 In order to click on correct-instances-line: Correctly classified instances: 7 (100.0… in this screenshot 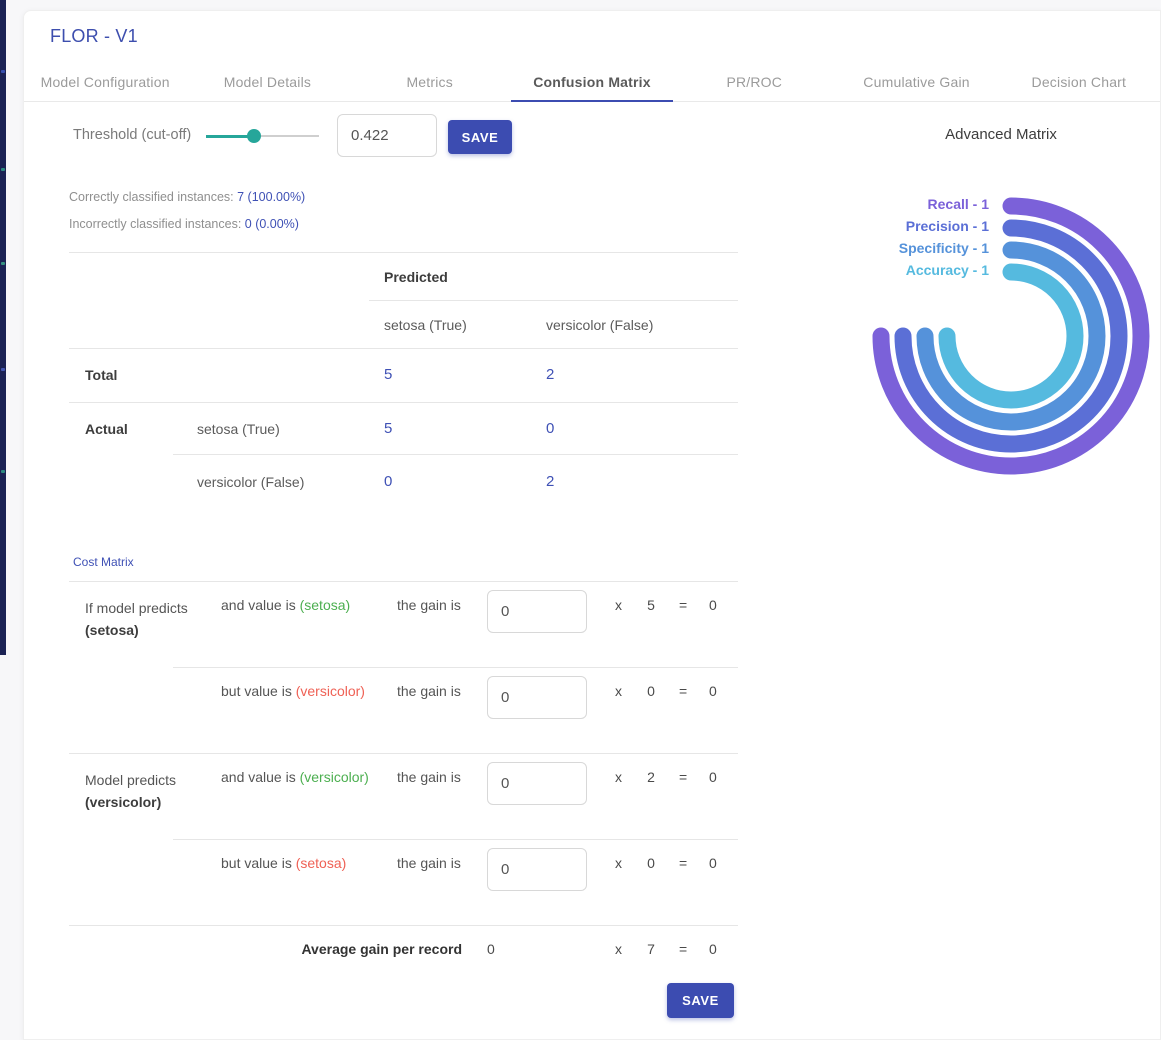, I will do `click(187, 197)`.